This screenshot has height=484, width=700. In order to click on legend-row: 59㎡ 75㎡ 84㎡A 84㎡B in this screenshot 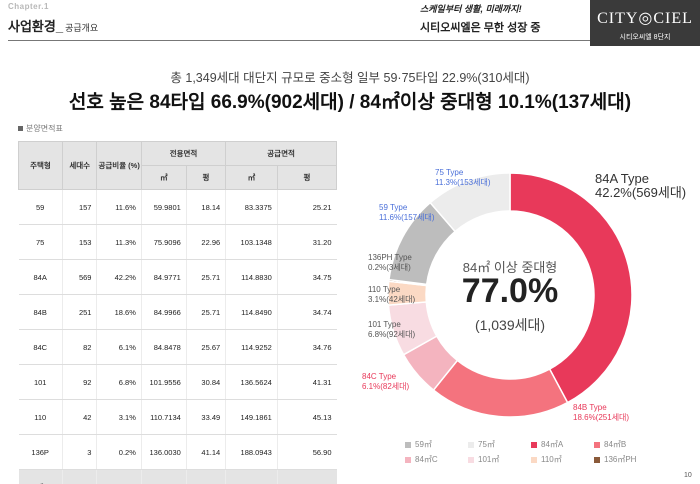, I will do `click(545, 444)`.